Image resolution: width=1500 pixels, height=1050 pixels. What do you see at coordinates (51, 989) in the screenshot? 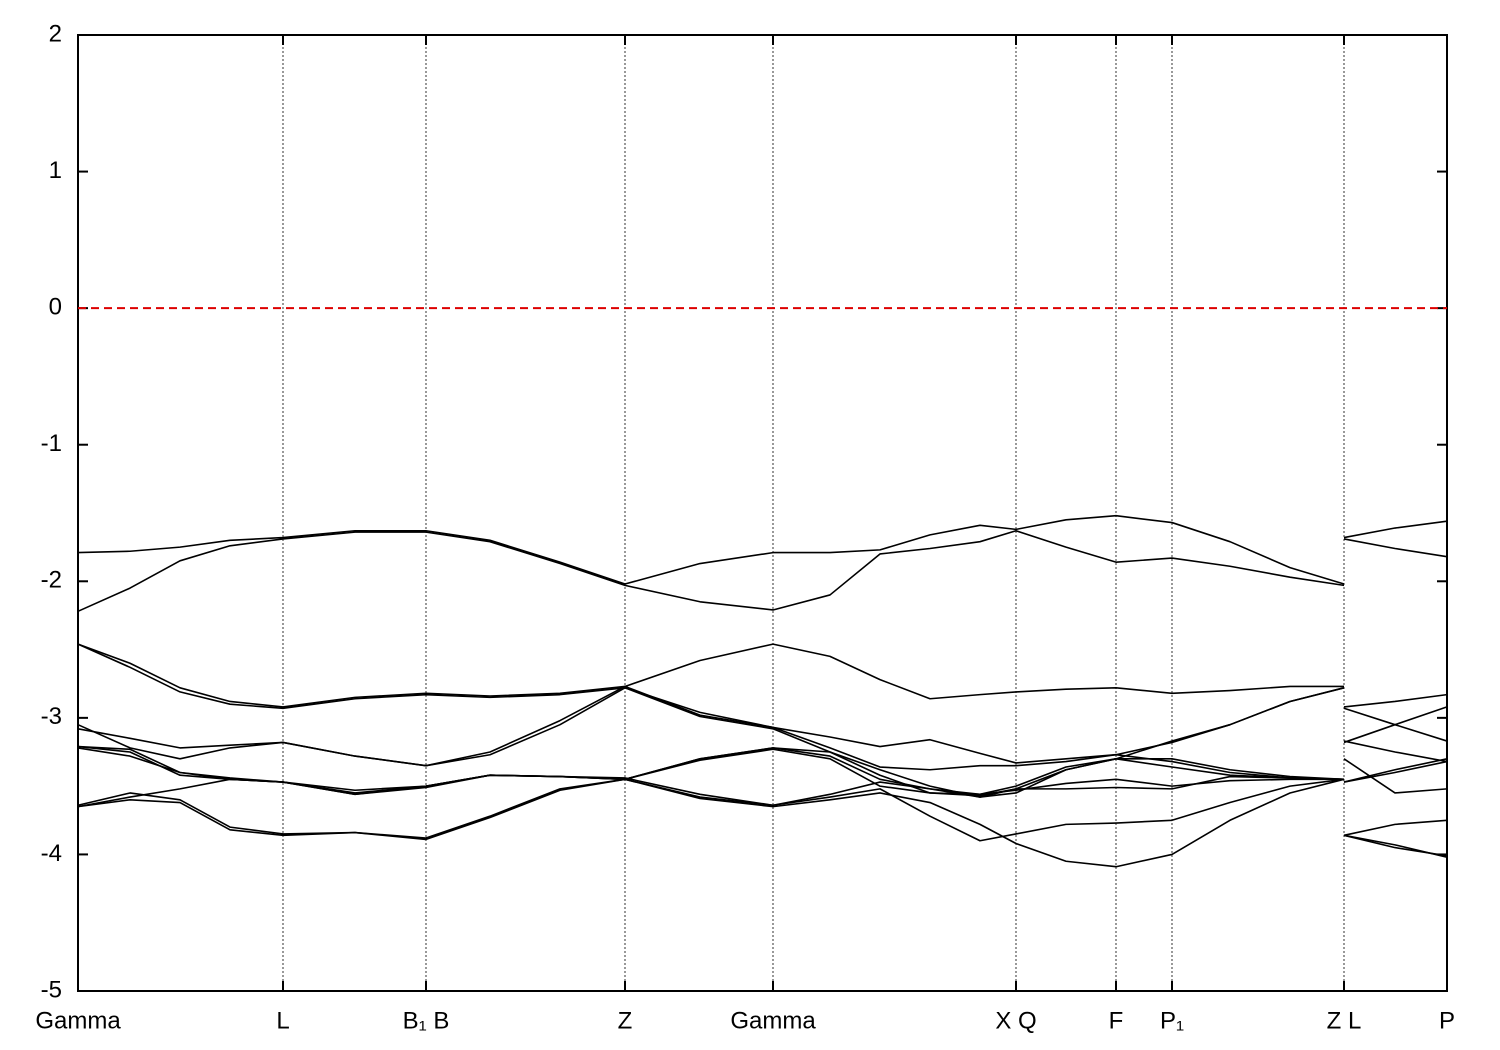
I see `y-tick-label: -5` at bounding box center [51, 989].